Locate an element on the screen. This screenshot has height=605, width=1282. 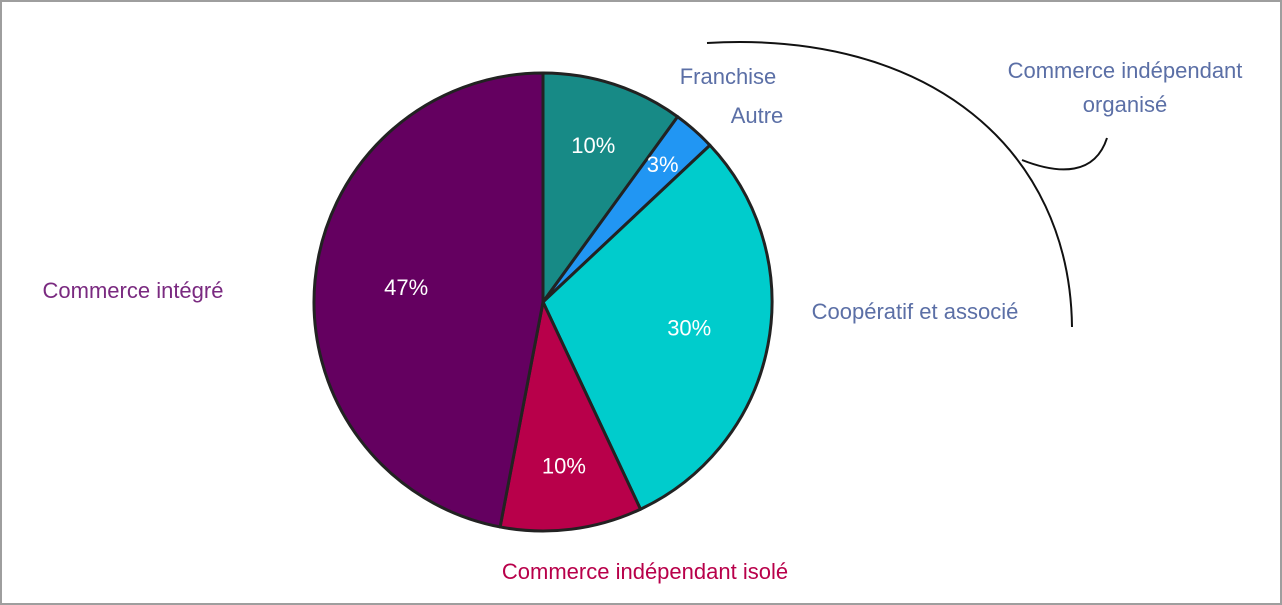
value-label: 47% is located at coordinates (406, 287).